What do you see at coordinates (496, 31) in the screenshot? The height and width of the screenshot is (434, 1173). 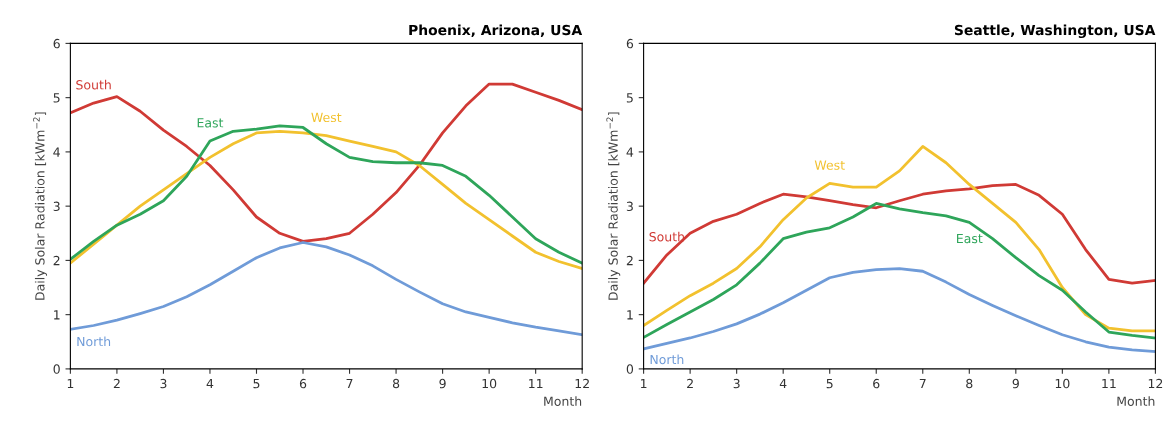 I see `chart-title: Phoenix, Arizona, USA` at bounding box center [496, 31].